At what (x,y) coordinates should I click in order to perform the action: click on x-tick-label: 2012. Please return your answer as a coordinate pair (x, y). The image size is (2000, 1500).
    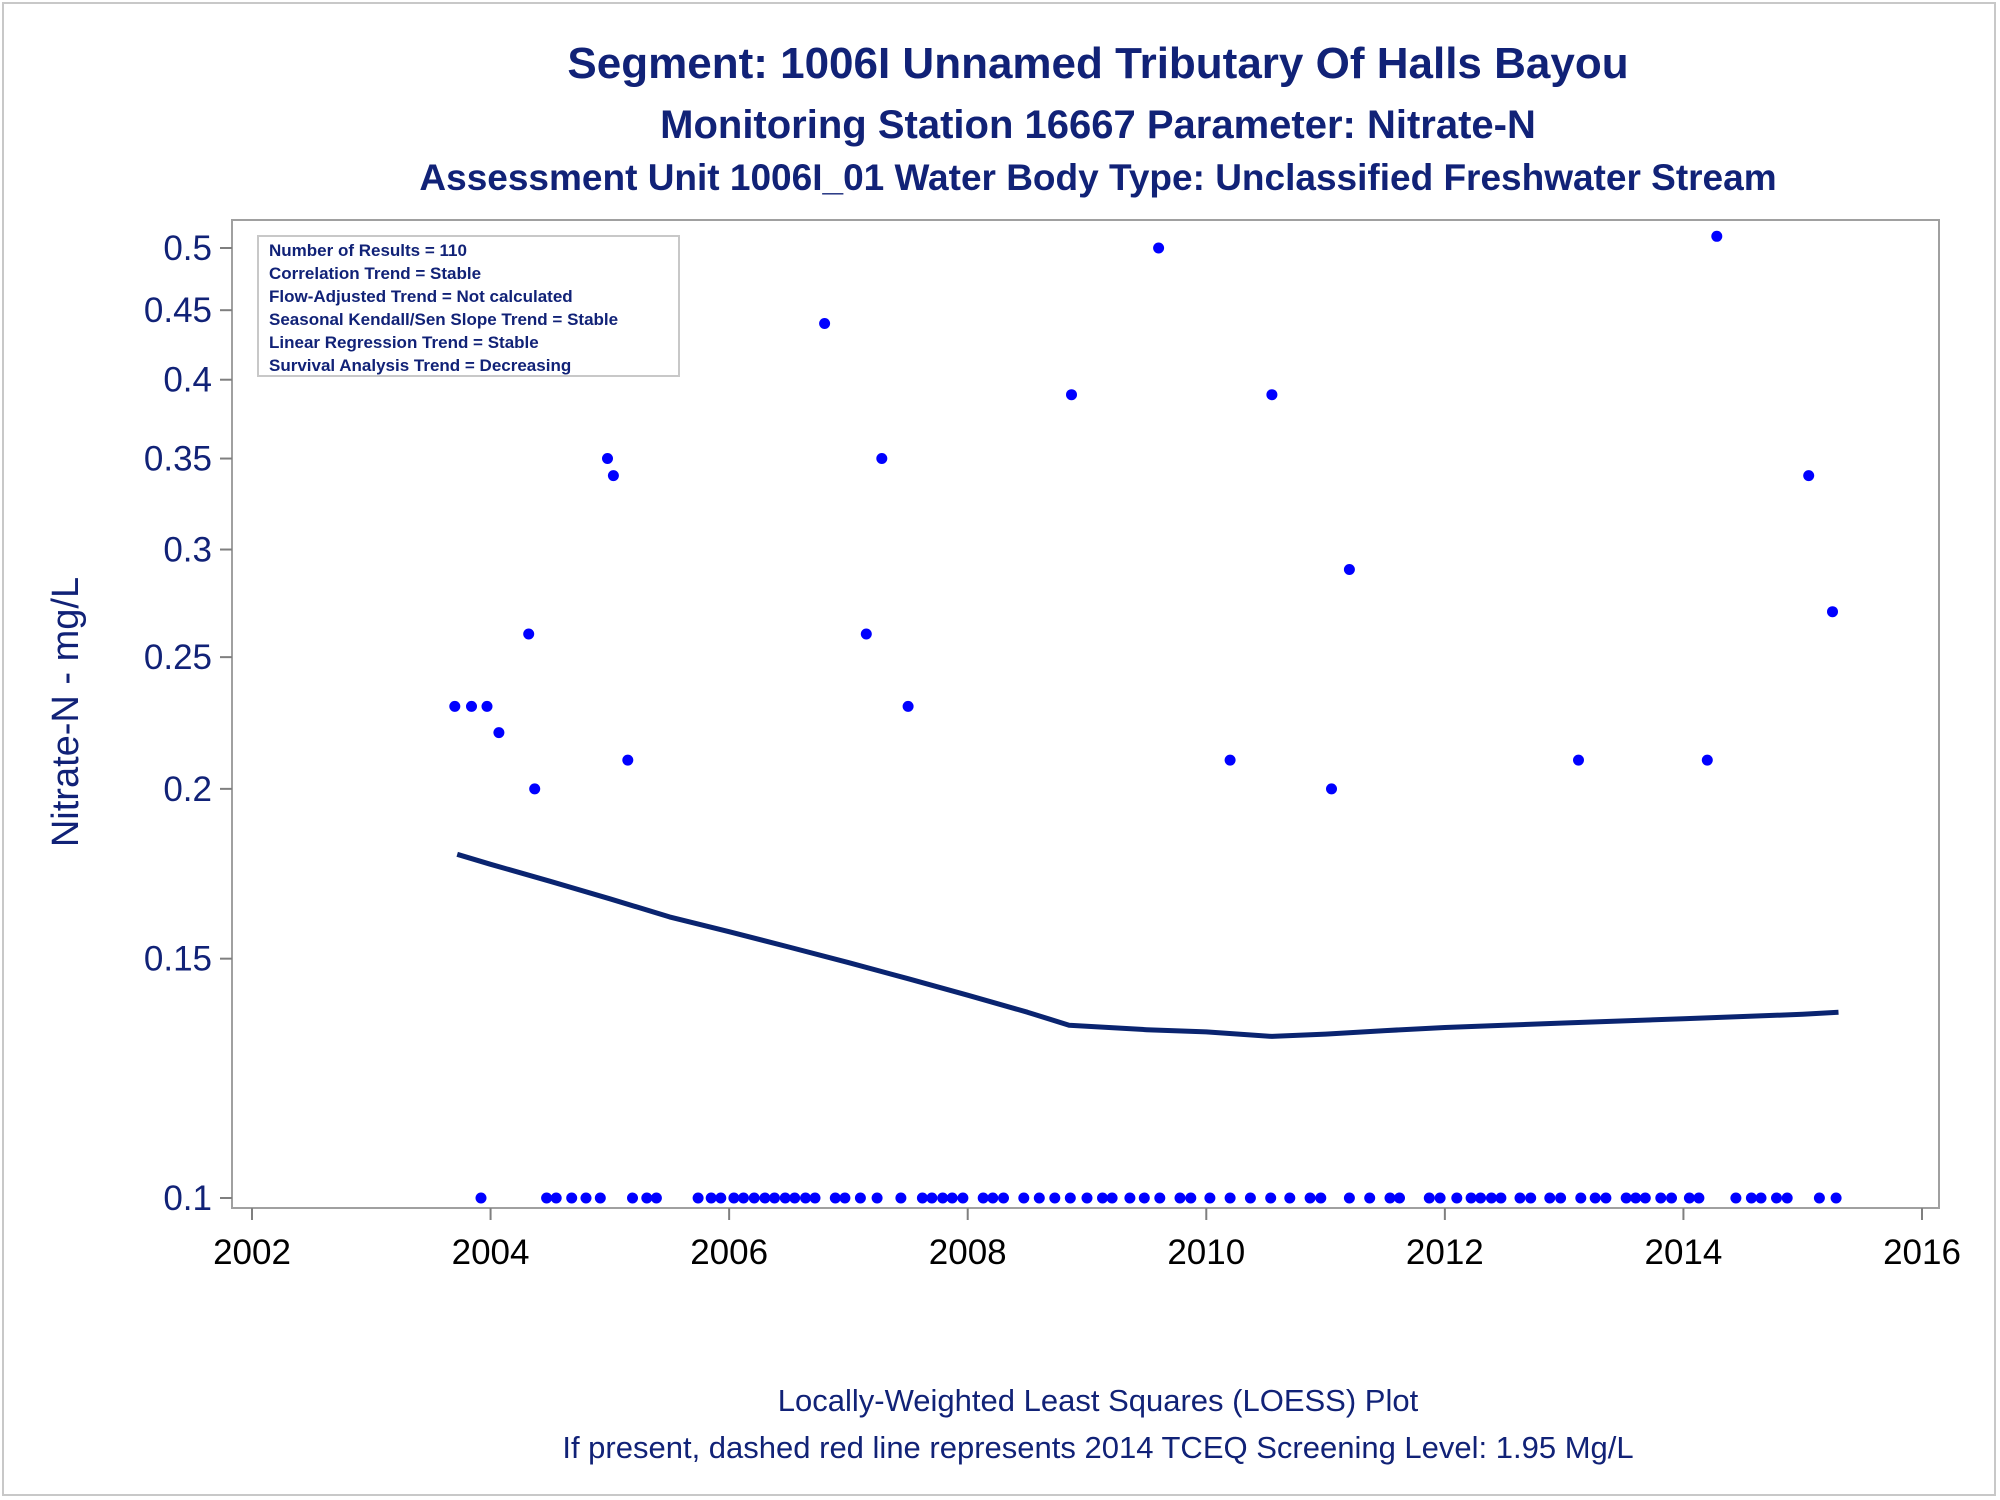
    Looking at the image, I should click on (1445, 1252).